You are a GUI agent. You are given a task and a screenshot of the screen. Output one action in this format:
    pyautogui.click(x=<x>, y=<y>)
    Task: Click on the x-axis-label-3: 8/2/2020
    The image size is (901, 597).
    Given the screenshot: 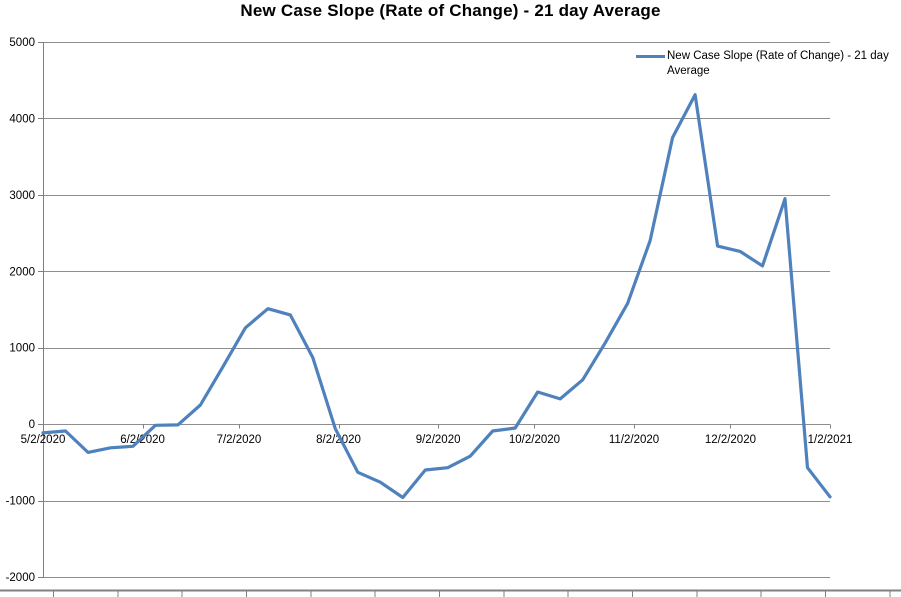 What is the action you would take?
    pyautogui.click(x=338, y=440)
    